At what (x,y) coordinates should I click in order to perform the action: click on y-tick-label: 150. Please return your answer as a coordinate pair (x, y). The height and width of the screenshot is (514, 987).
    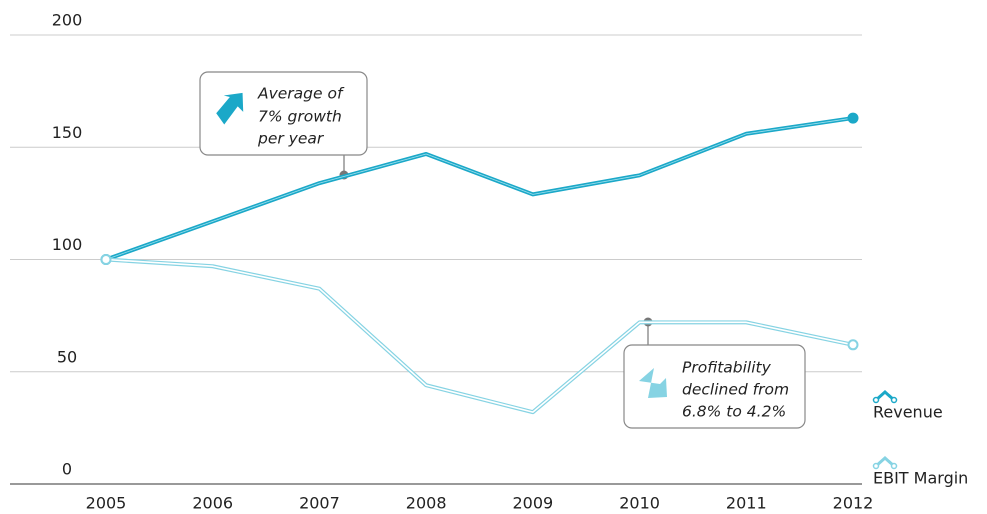
    Looking at the image, I should click on (67, 132).